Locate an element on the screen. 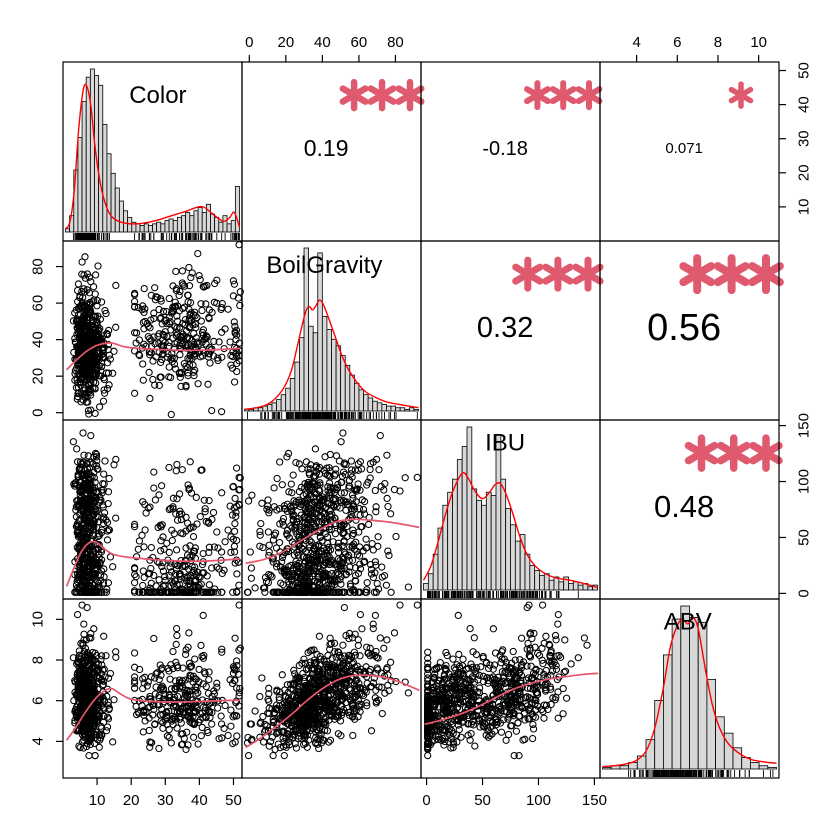  corr-cell-ibu-abv: 0.48 is located at coordinates (718, 479).